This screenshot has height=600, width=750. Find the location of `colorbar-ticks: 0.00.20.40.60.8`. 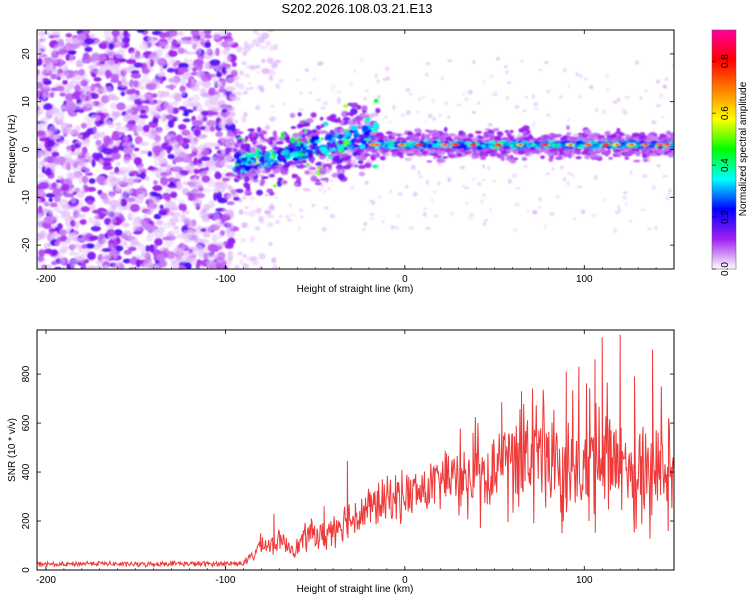

colorbar-ticks: 0.00.20.40.60.8 is located at coordinates (721, 165).